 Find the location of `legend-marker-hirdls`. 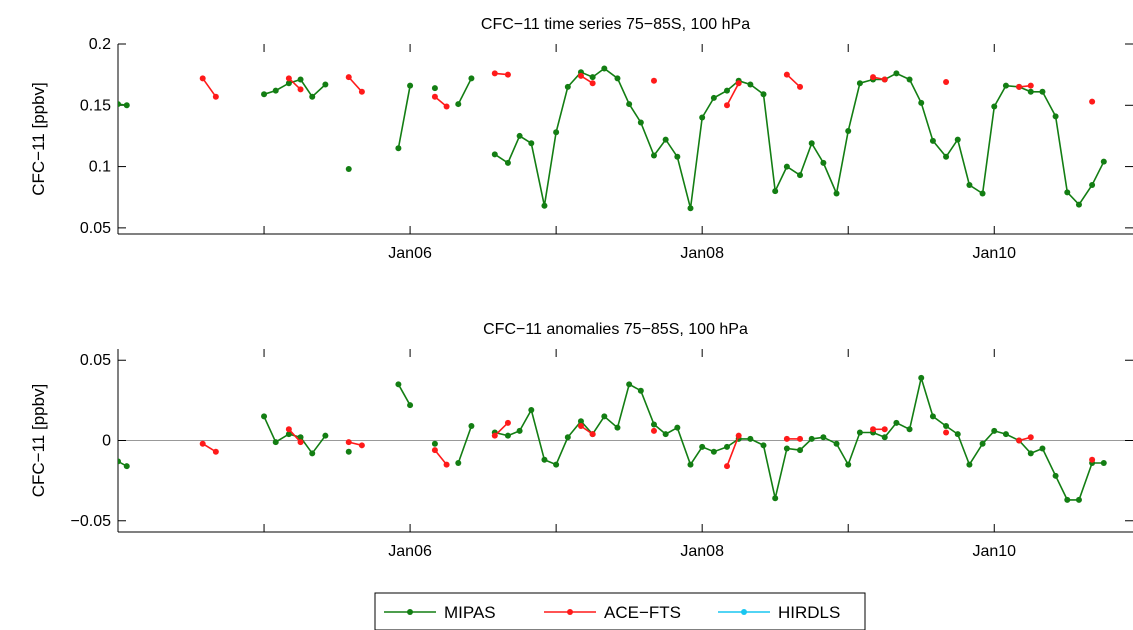

legend-marker-hirdls is located at coordinates (744, 612).